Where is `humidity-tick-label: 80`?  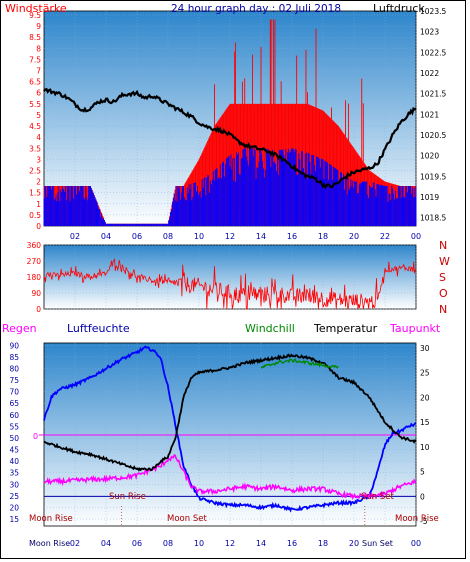
humidity-tick-label: 80 is located at coordinates (14, 368).